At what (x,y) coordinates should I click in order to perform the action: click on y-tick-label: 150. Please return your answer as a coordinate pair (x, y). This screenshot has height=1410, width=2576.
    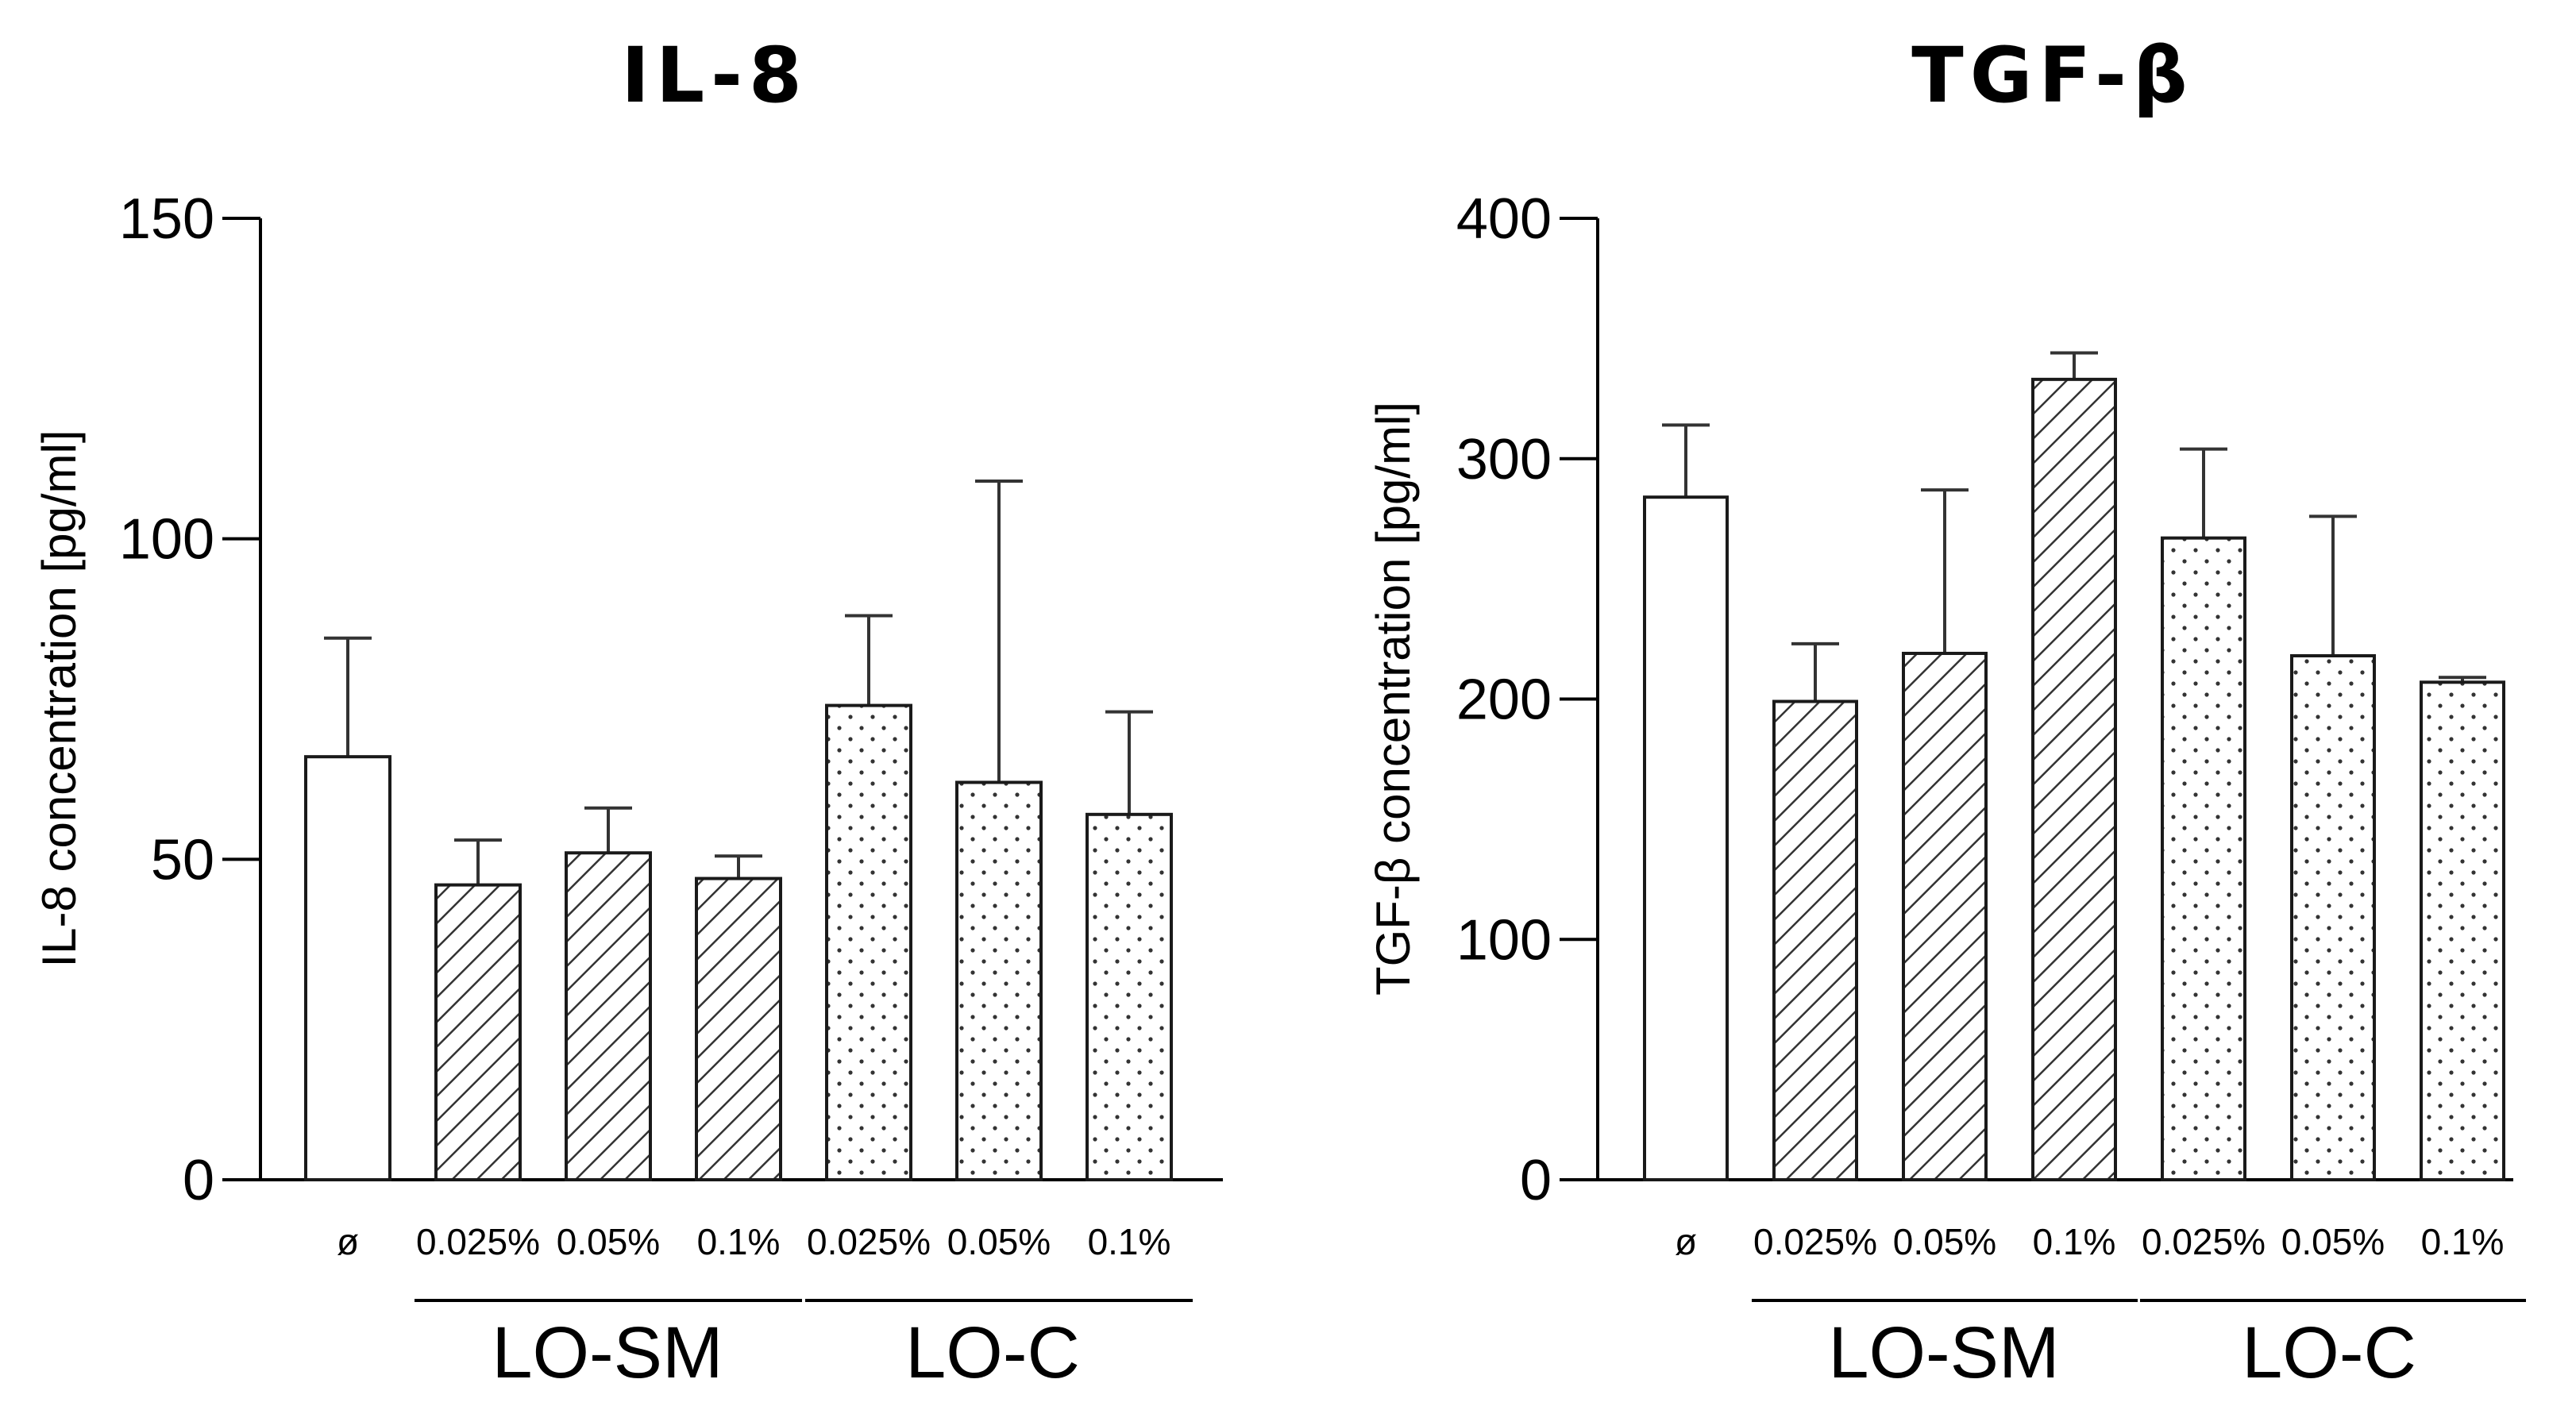
    Looking at the image, I should click on (166, 219).